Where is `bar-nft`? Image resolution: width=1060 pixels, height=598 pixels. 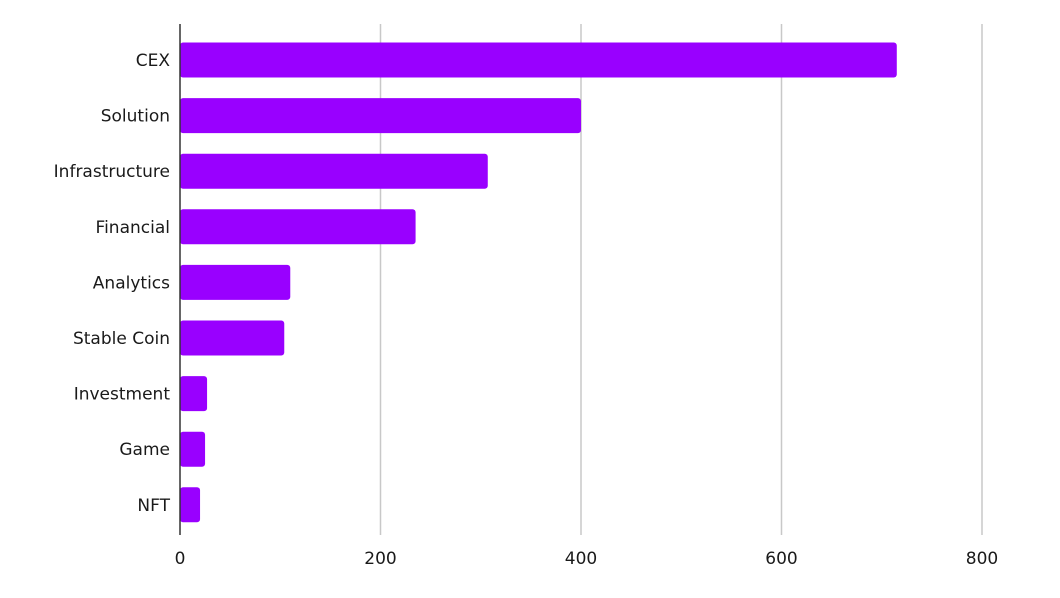 bar-nft is located at coordinates (190, 505).